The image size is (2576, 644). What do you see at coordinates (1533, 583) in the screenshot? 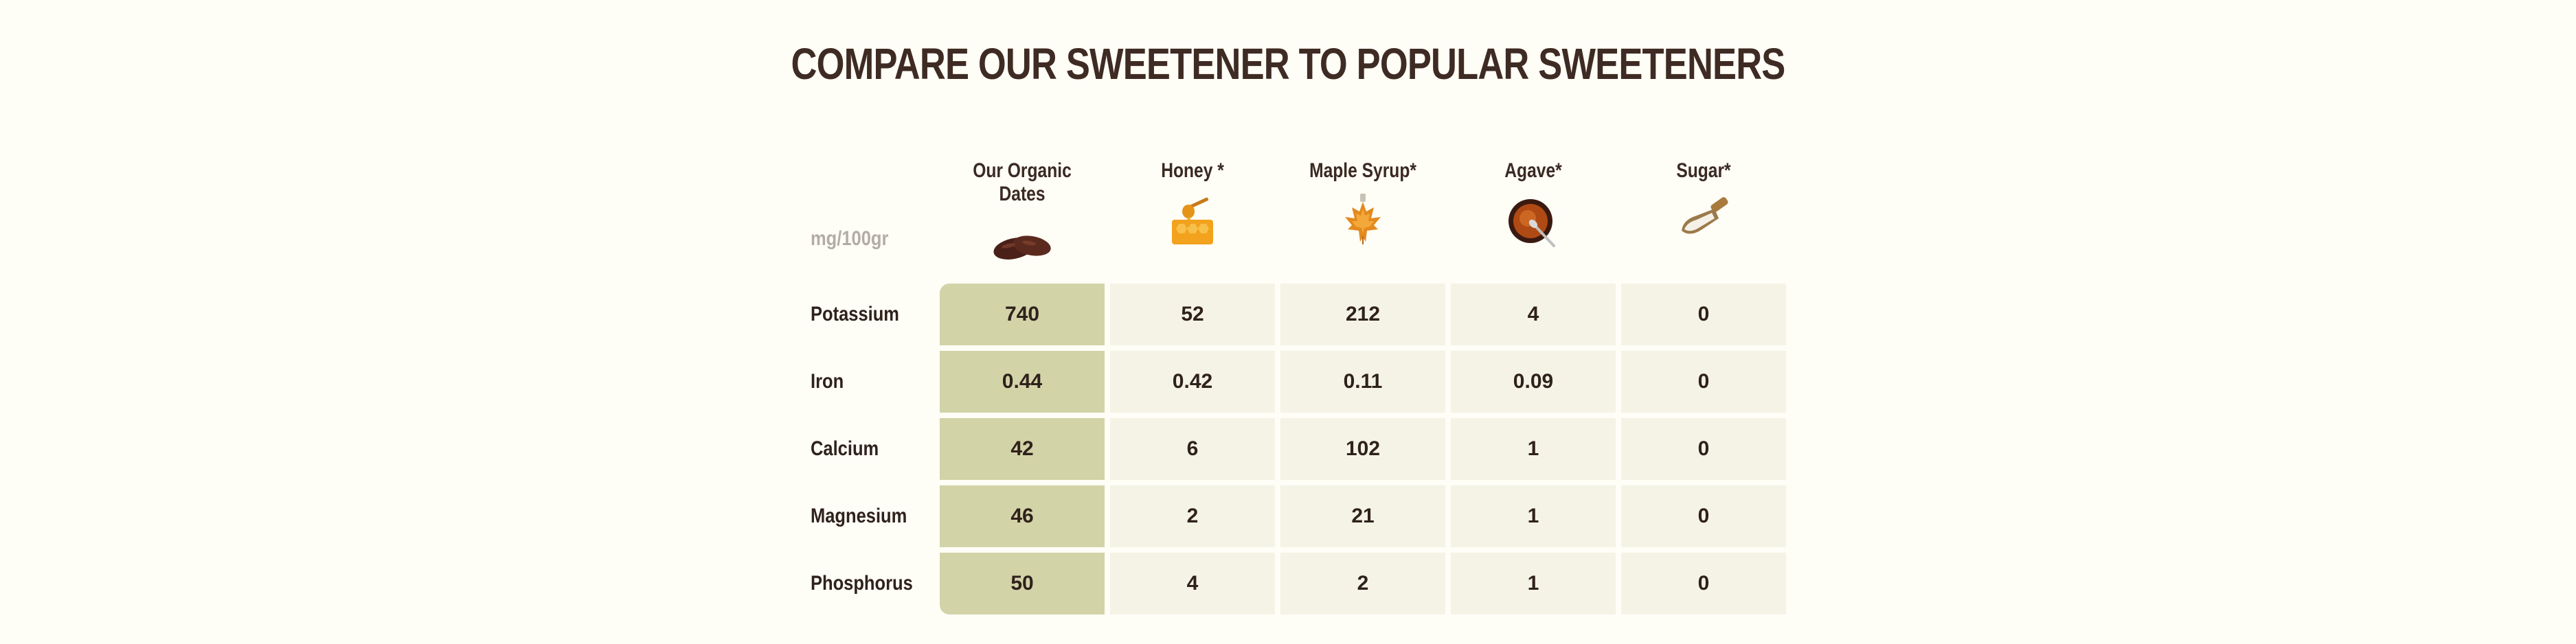
I see `cell-agave-phosphorus: 1` at bounding box center [1533, 583].